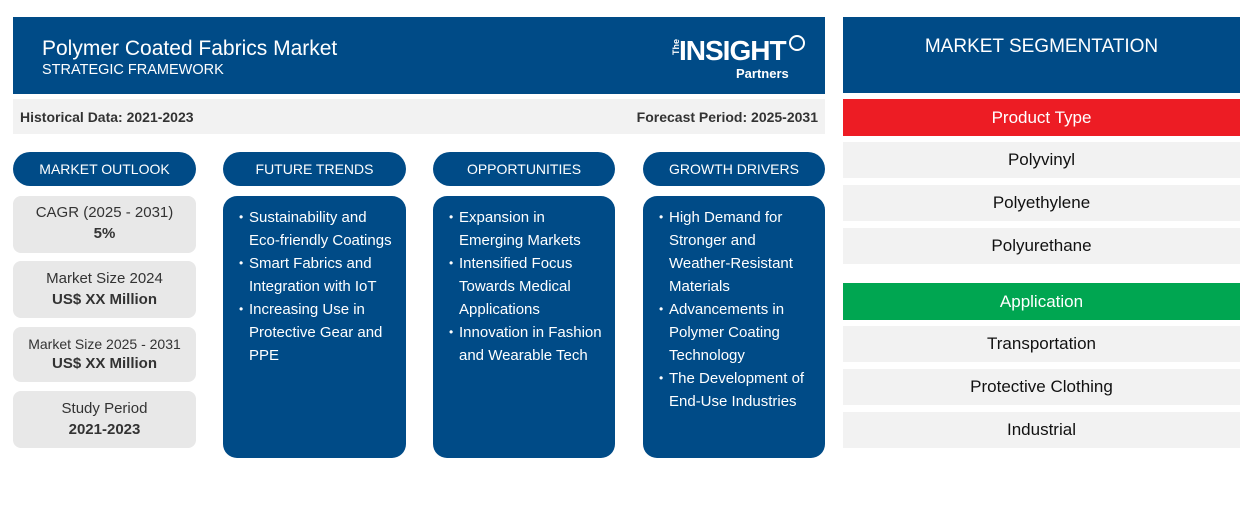  Describe the element at coordinates (104, 169) in the screenshot. I see `market-outlook-header: MARKET OUTLOOK` at that location.